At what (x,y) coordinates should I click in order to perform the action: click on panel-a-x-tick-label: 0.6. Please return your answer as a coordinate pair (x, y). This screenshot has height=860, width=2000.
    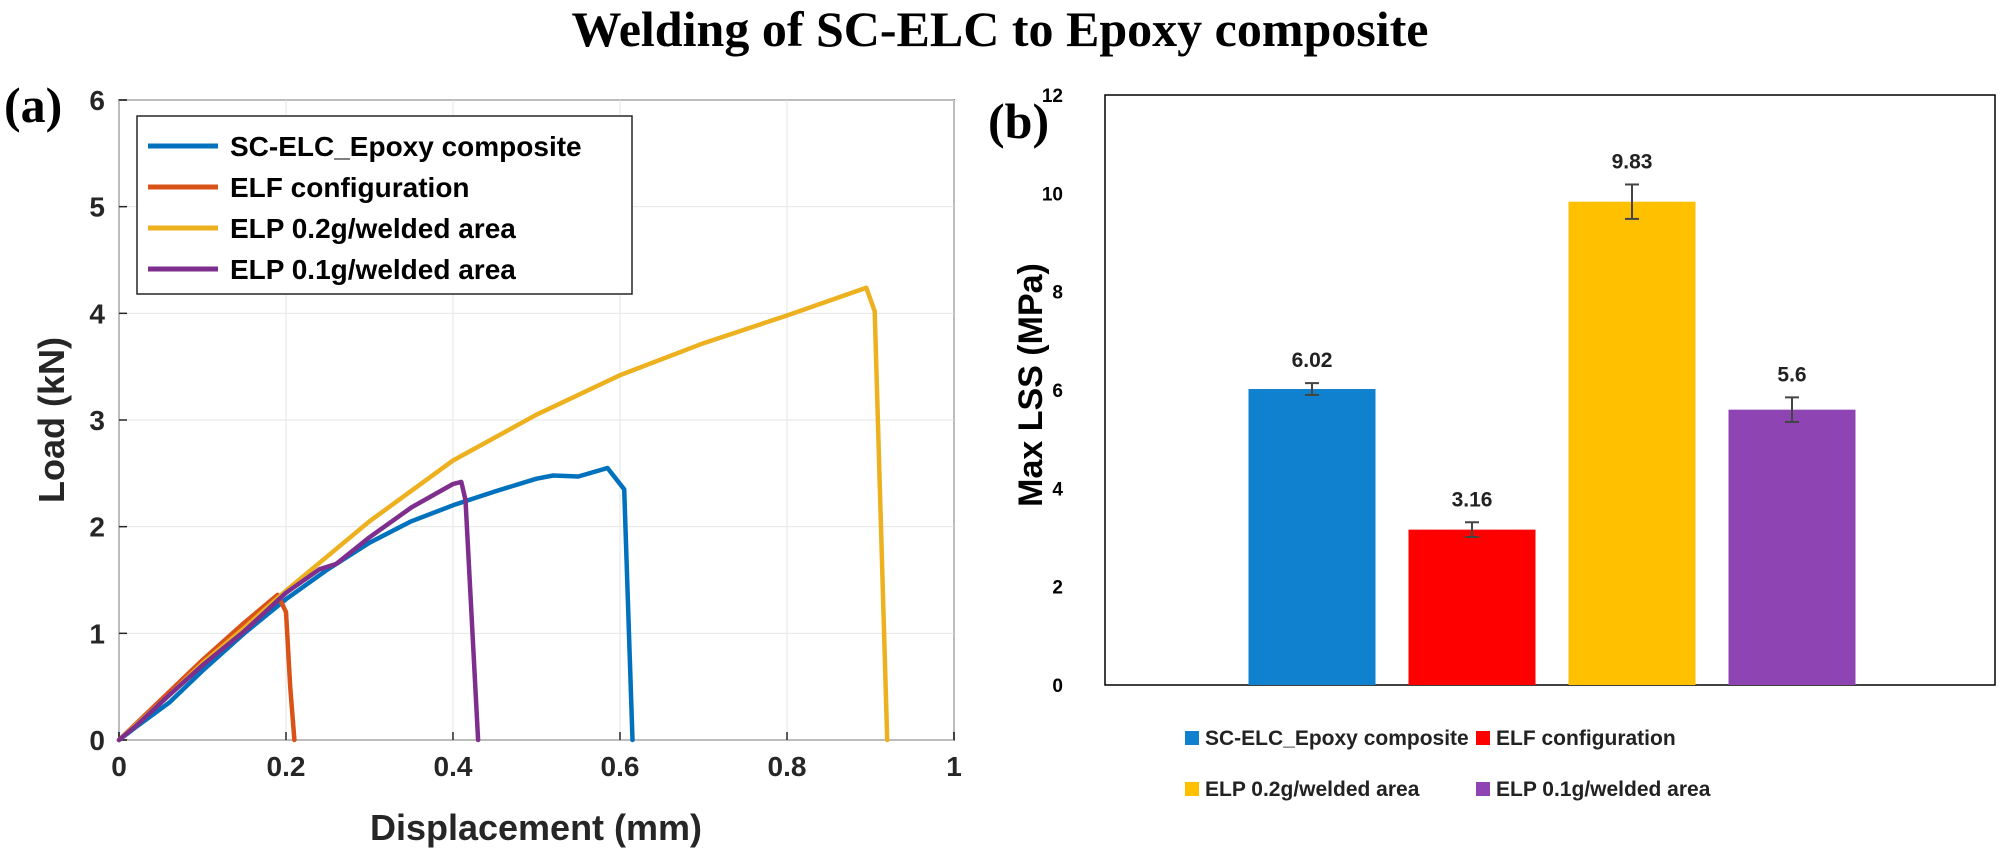
    Looking at the image, I should click on (620, 766).